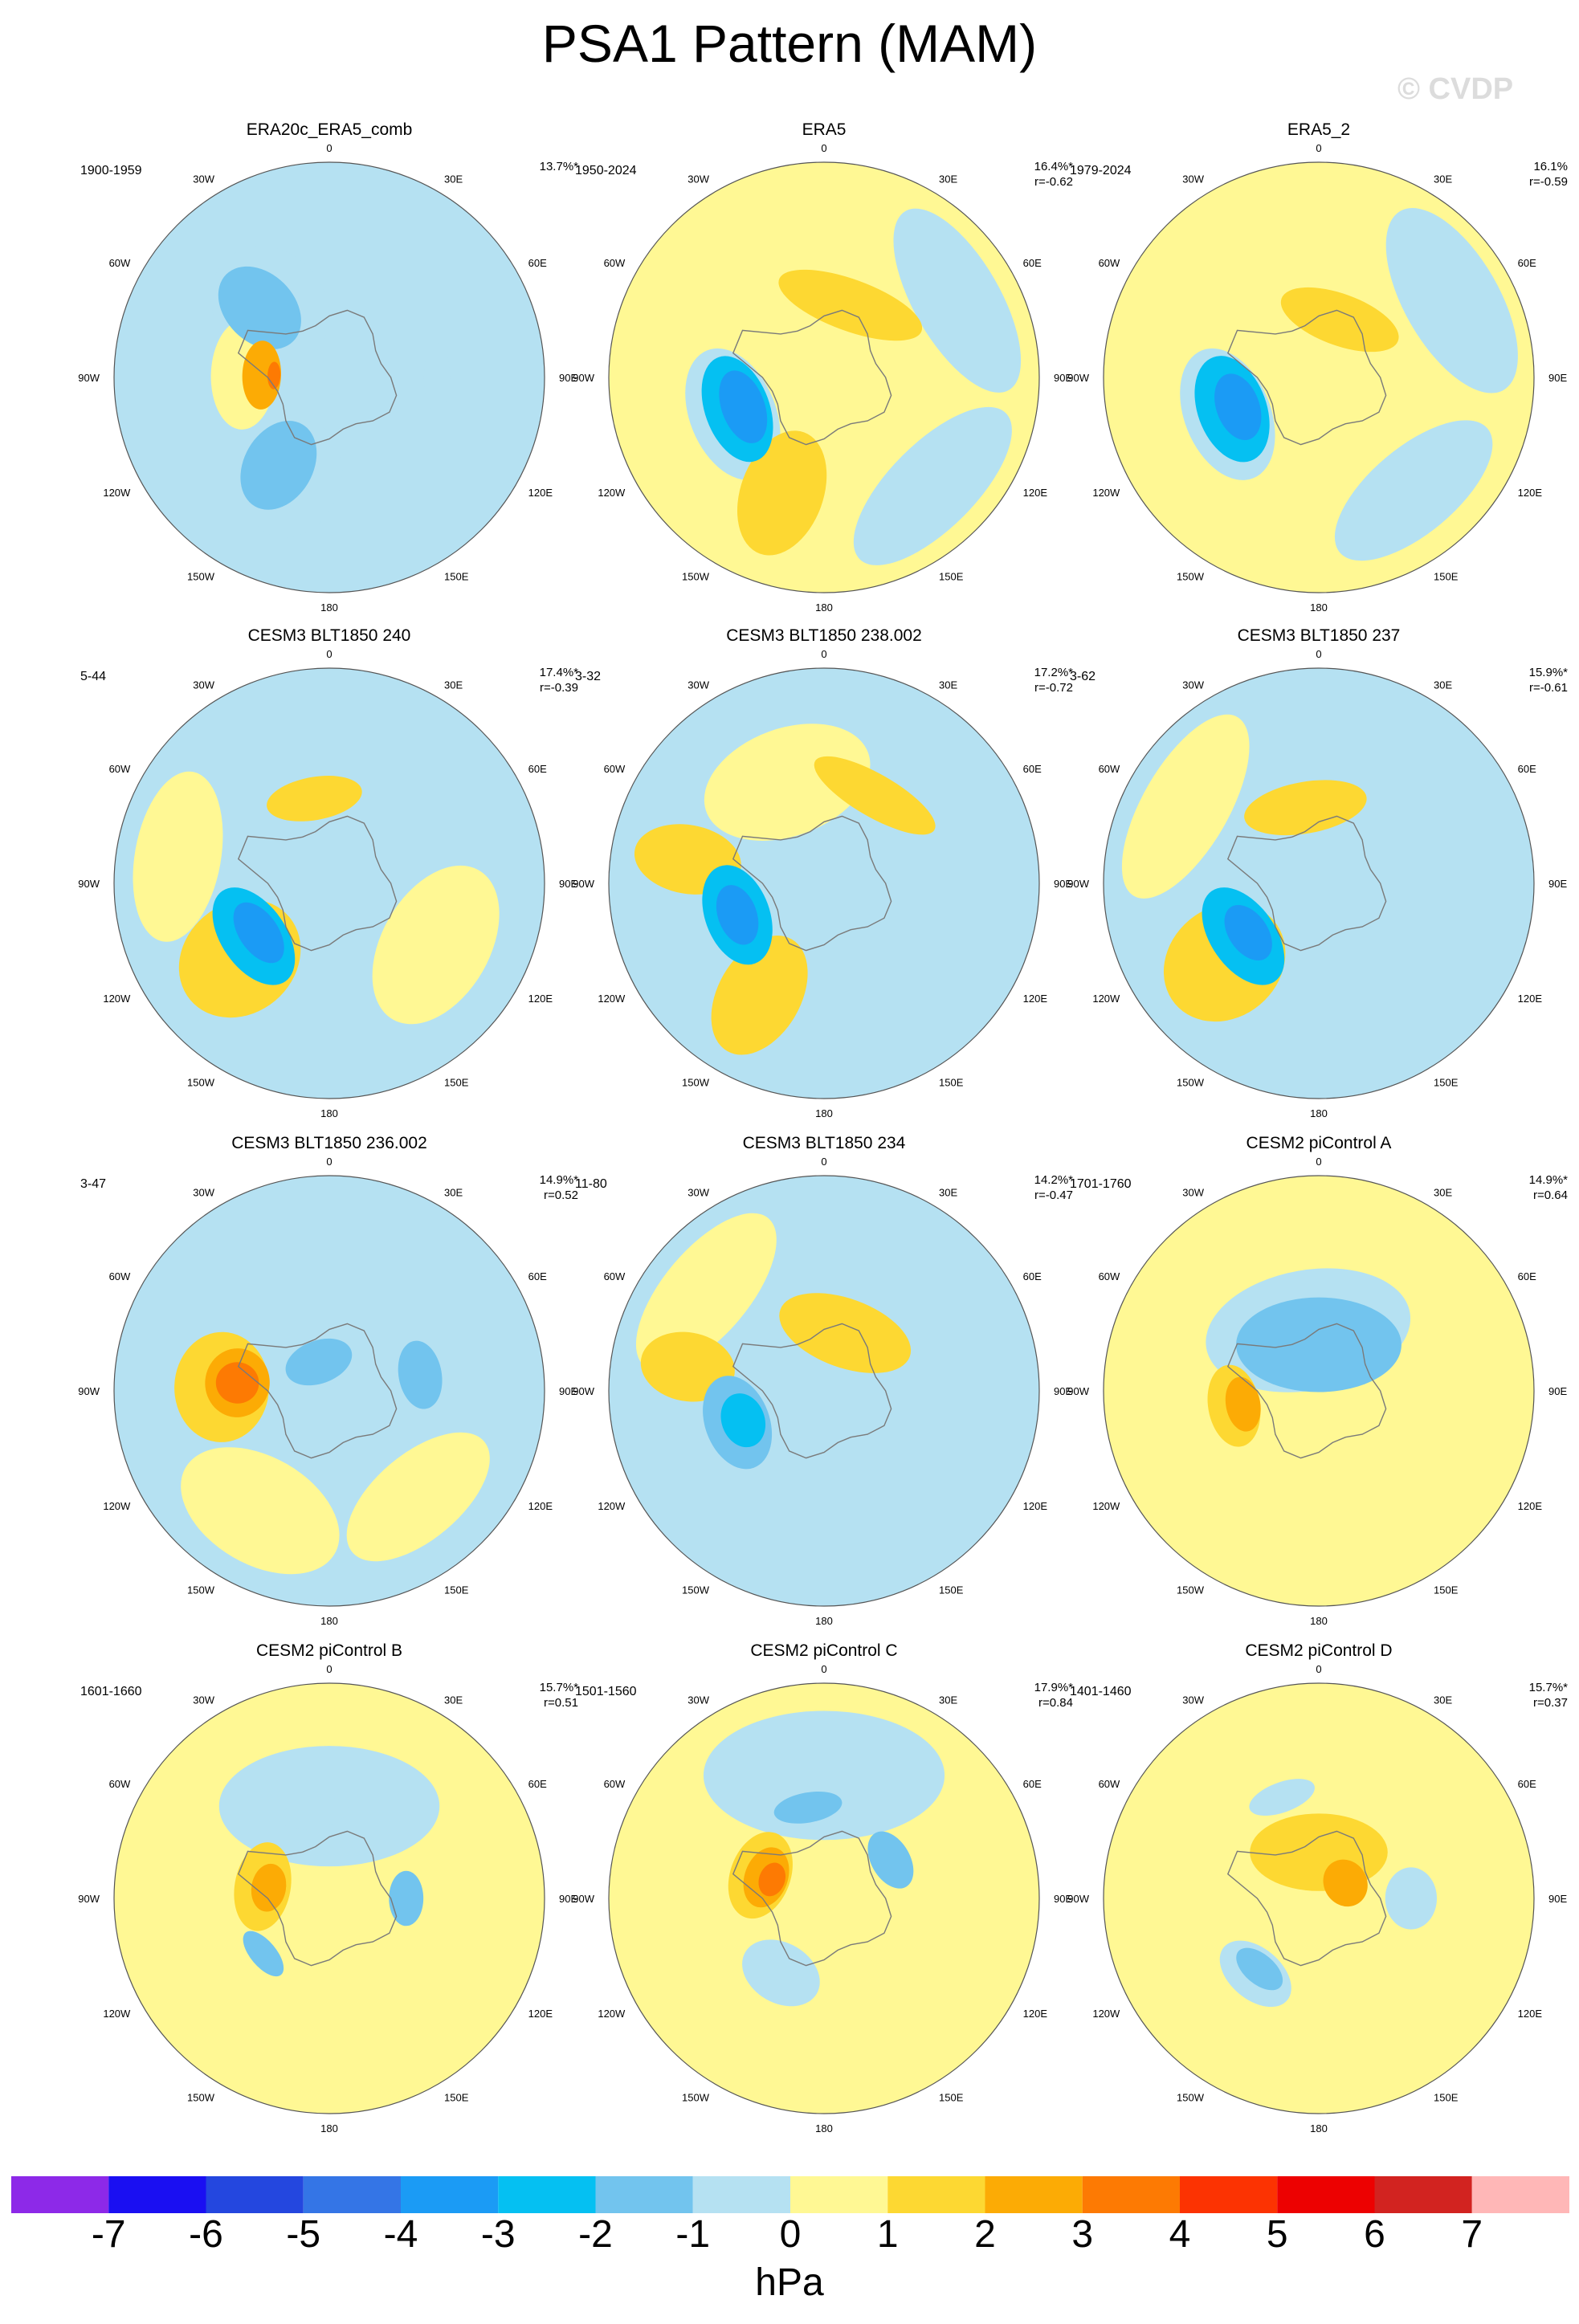  I want to click on panel-stats: 16.1% r=-0.59, so click(1548, 175).